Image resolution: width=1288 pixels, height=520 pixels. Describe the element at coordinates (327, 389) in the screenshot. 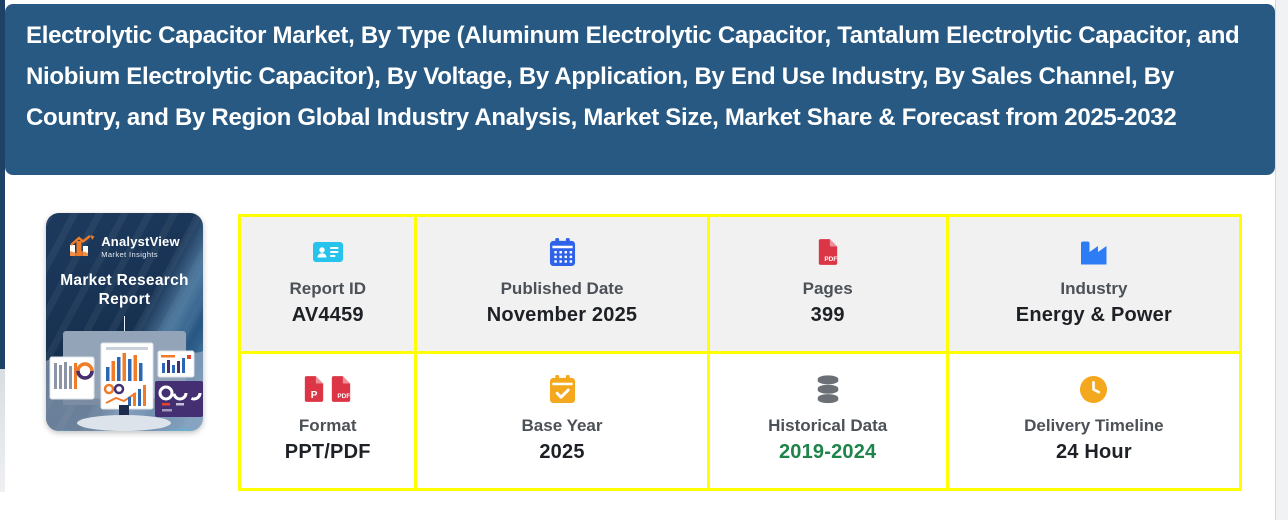

I see `ppt-pdf-files-icon: P PDF` at that location.